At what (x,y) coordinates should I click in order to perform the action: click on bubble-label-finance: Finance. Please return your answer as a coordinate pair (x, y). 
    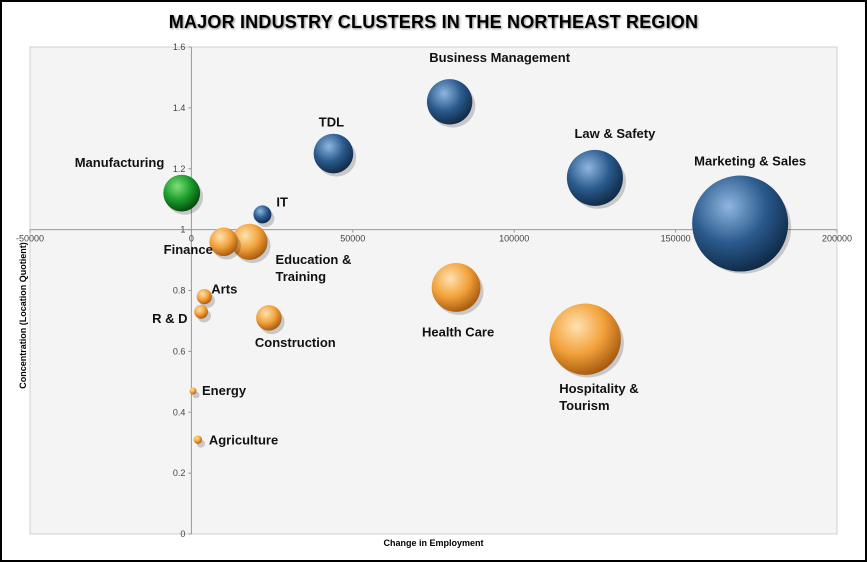
    Looking at the image, I should click on (188, 249).